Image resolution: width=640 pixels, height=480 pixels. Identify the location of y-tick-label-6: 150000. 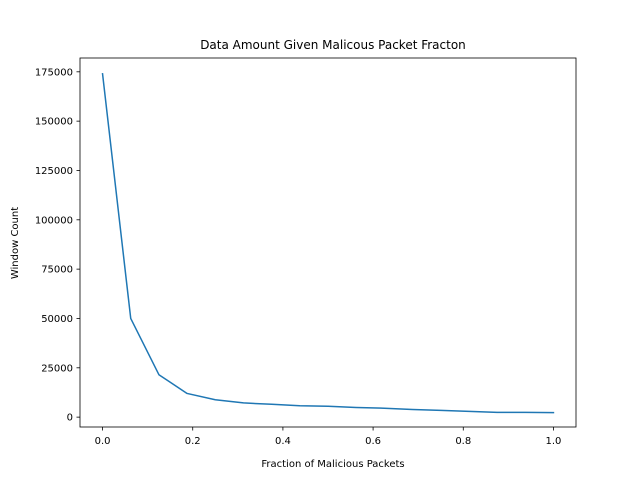
(54, 122).